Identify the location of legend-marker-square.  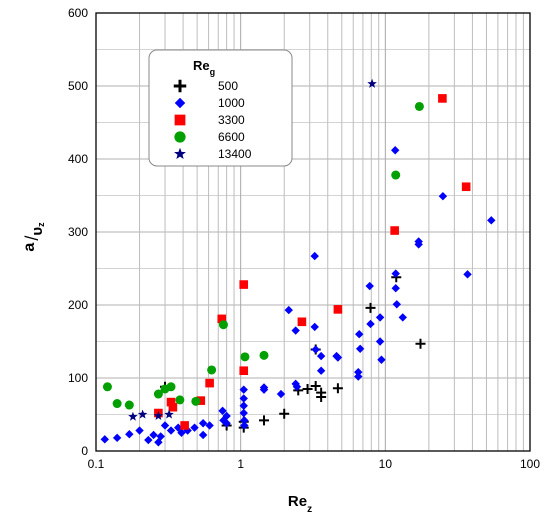
(180, 120).